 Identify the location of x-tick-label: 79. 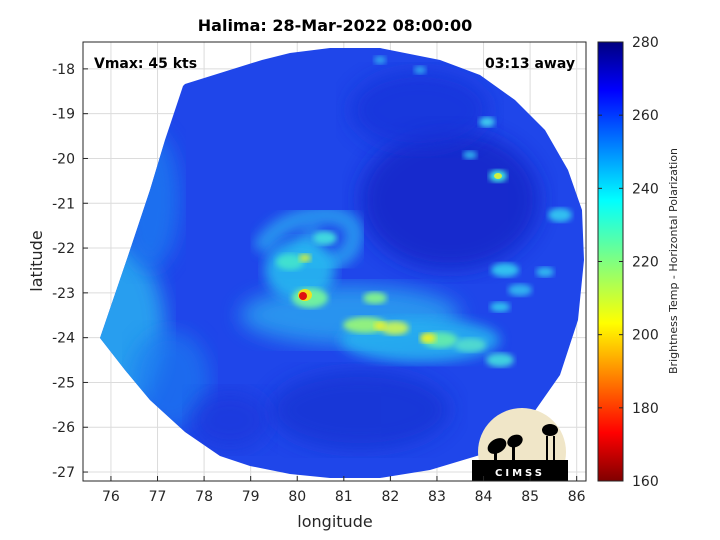
(251, 497).